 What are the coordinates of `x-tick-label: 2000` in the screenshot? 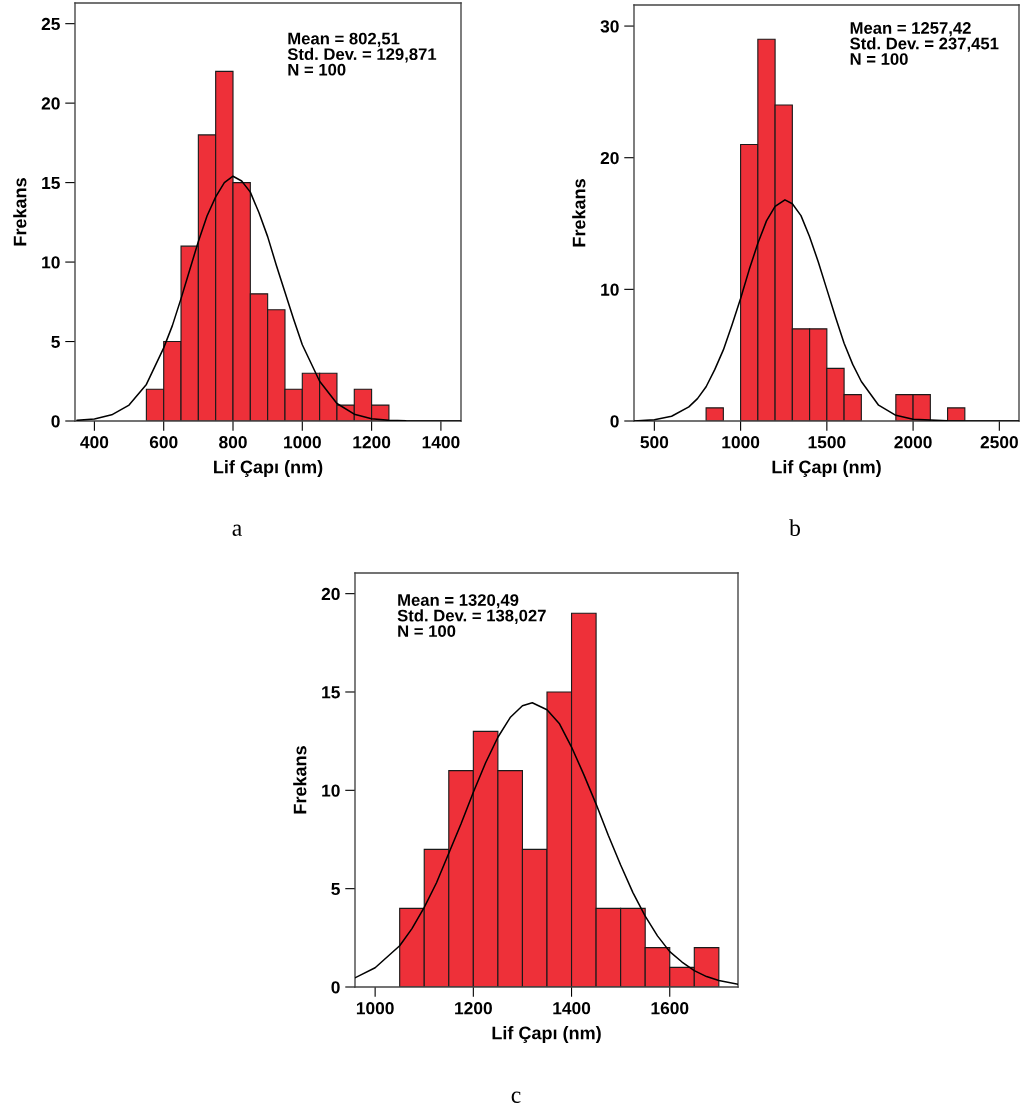 It's located at (913, 442).